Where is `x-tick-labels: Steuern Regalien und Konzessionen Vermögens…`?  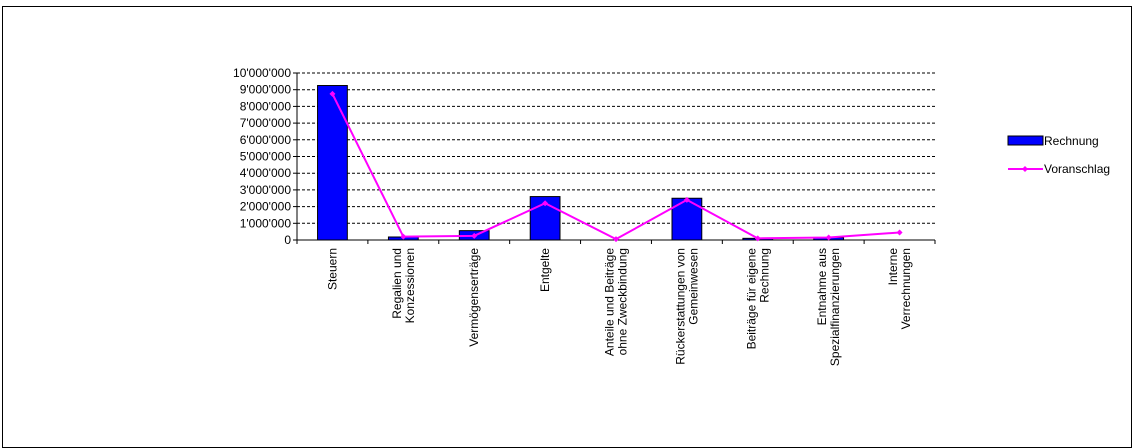 x-tick-labels: Steuern Regalien und Konzessionen Vermögens… is located at coordinates (619, 307).